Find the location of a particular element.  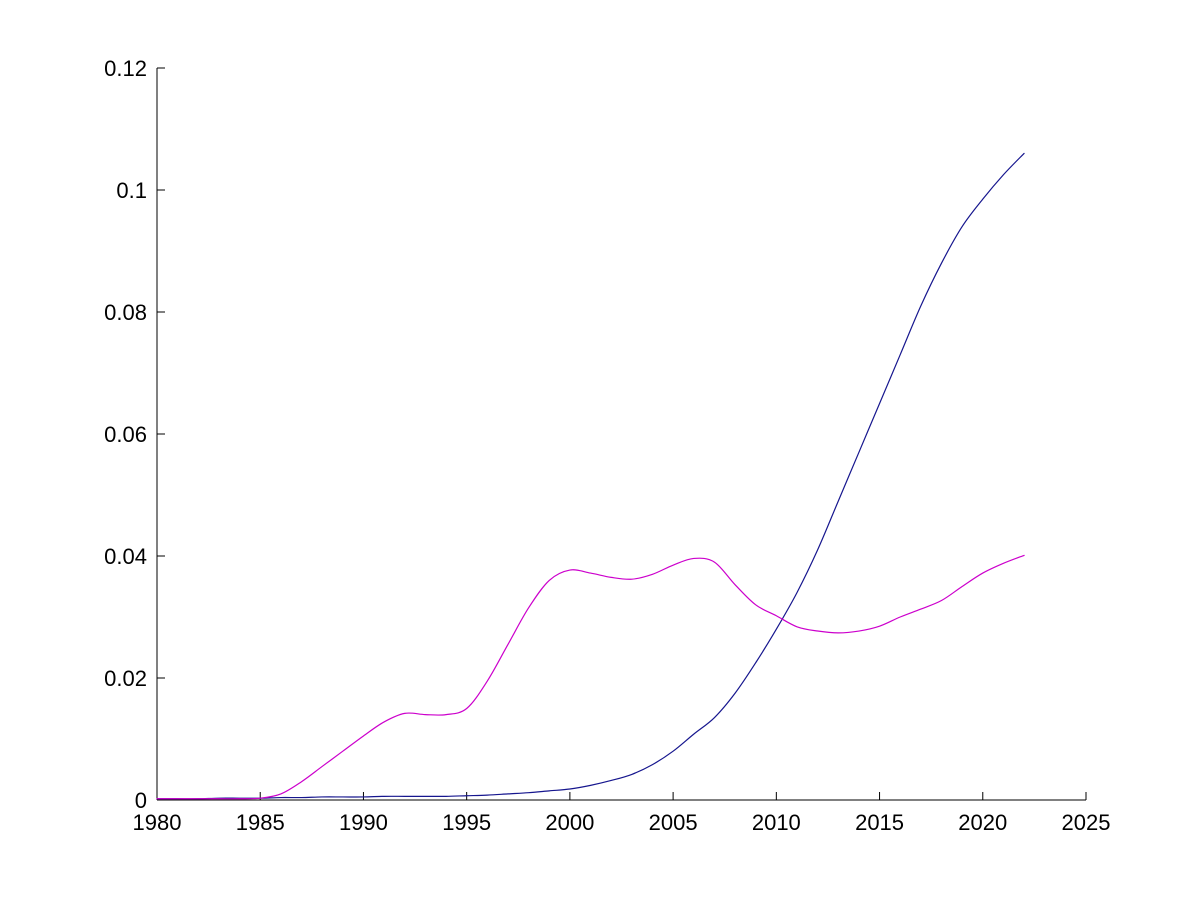

y-tick-label: 0.12 is located at coordinates (125, 68).